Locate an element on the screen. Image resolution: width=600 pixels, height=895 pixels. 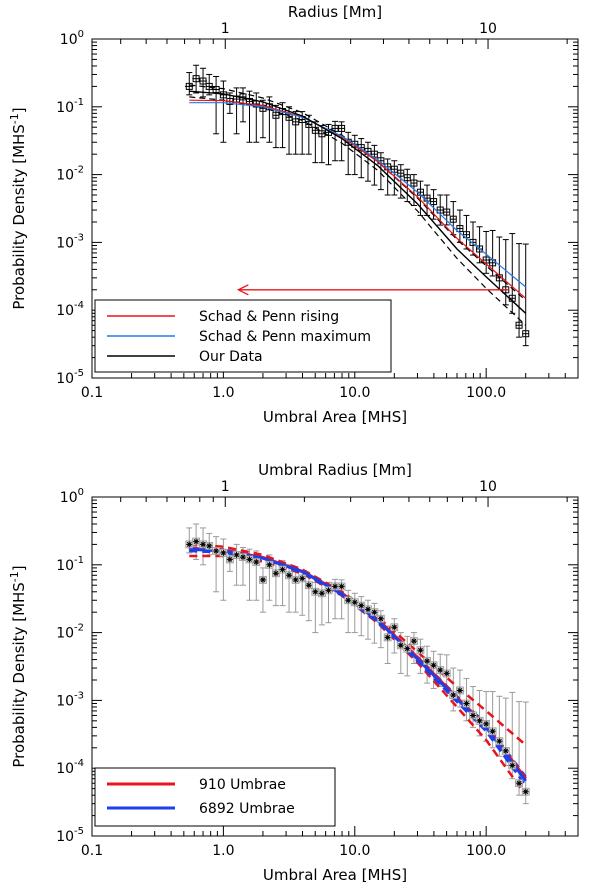
x-tick-label: 0.1 is located at coordinates (92, 393).